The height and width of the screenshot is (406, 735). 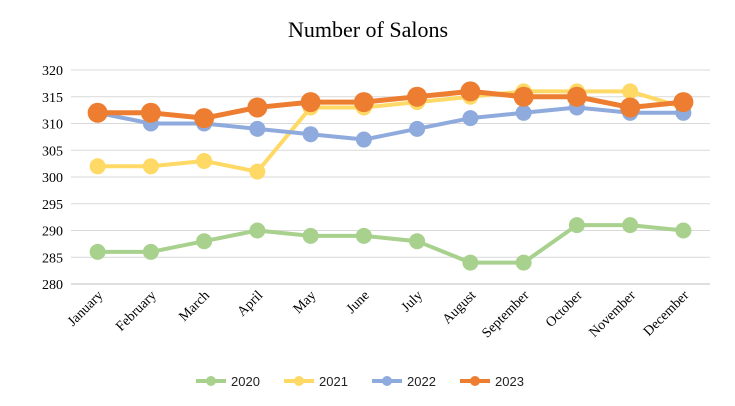 I want to click on legend-label: 2020, so click(x=245, y=381).